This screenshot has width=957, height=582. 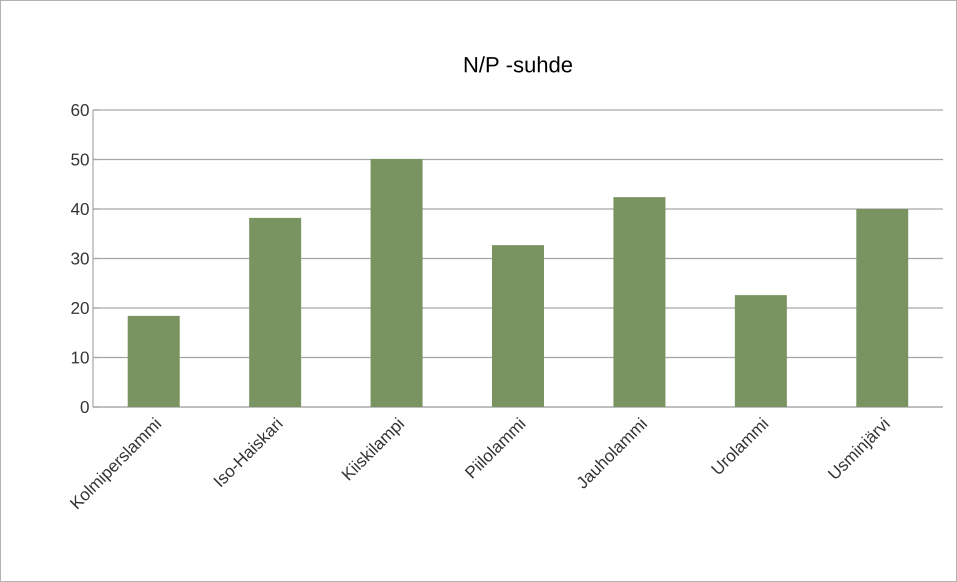 I want to click on chart-title: N/P -suhde, so click(x=518, y=64).